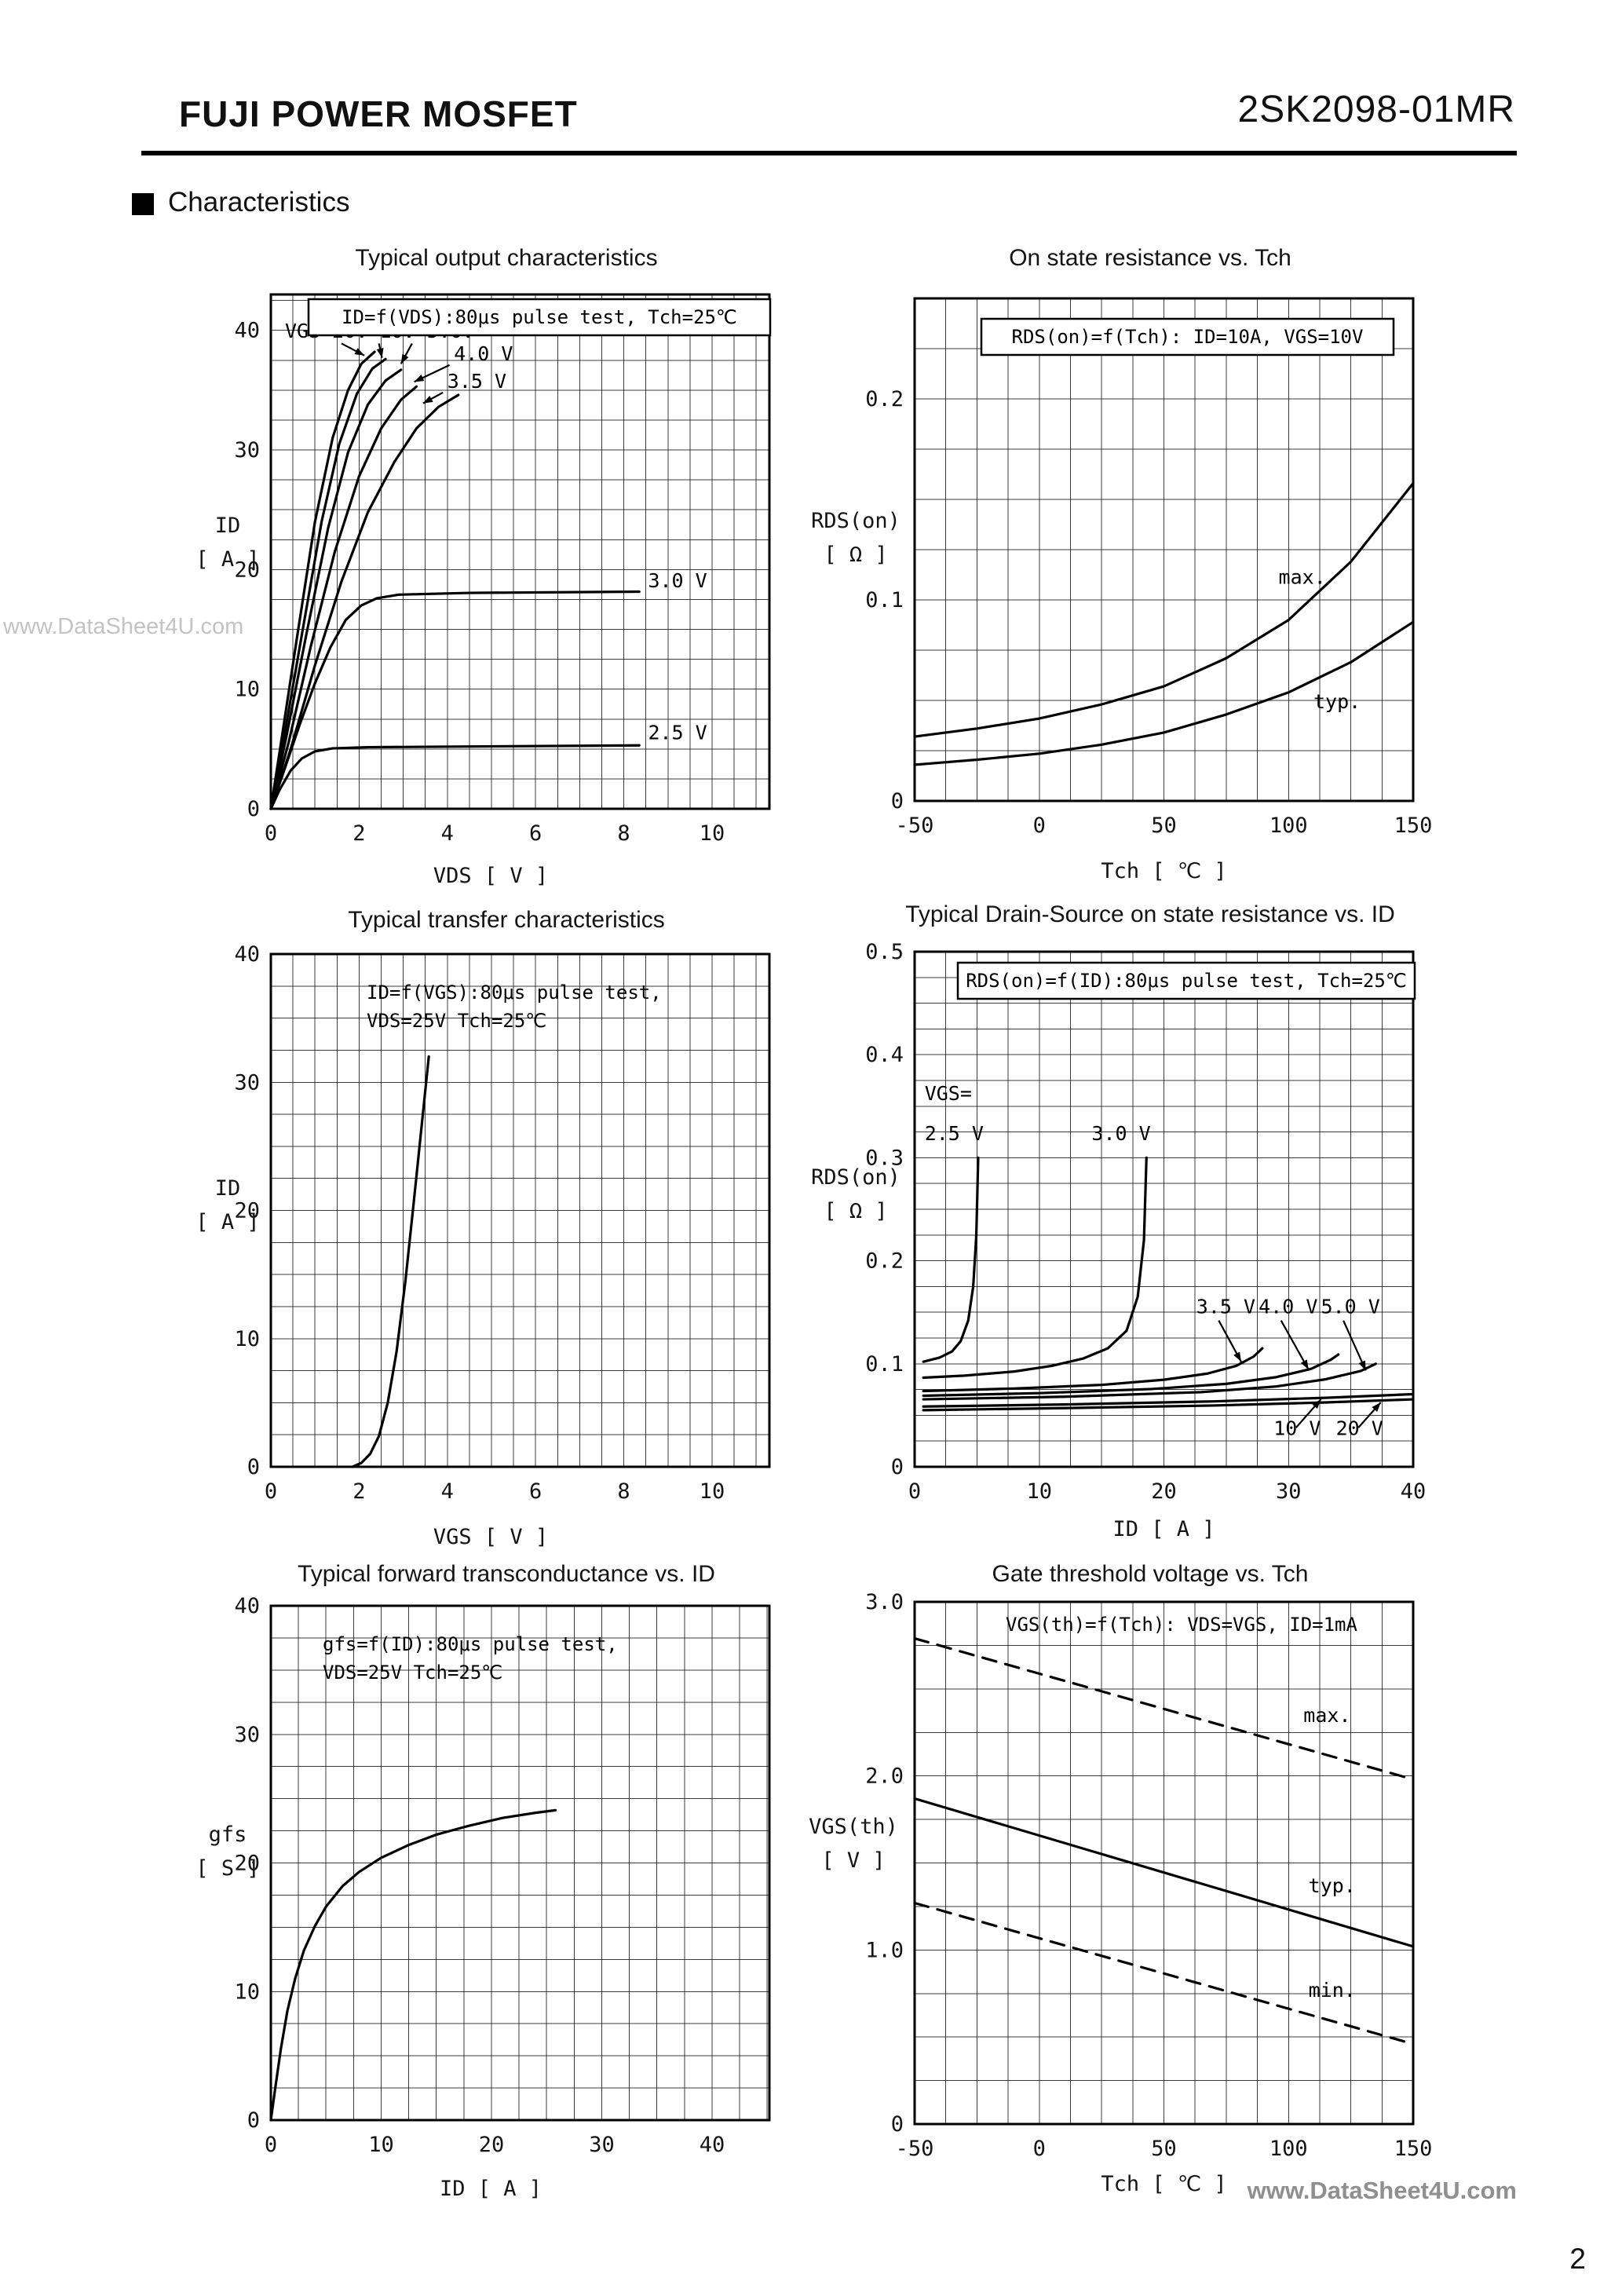 This screenshot has height=2296, width=1622. I want to click on part-number: 2SK2098-01MR, so click(1376, 110).